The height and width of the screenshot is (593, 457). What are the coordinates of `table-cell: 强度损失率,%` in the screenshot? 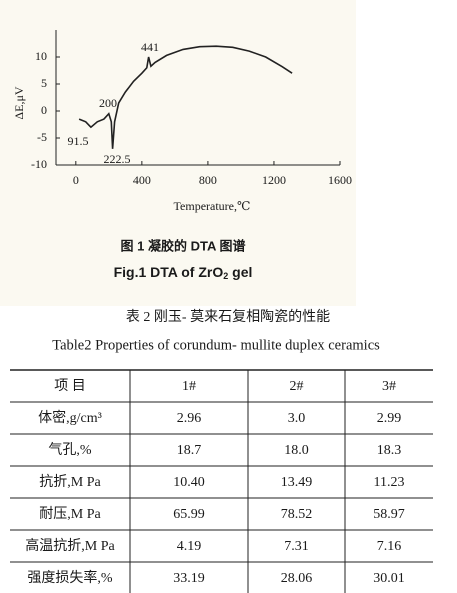 It's located at (69, 577).